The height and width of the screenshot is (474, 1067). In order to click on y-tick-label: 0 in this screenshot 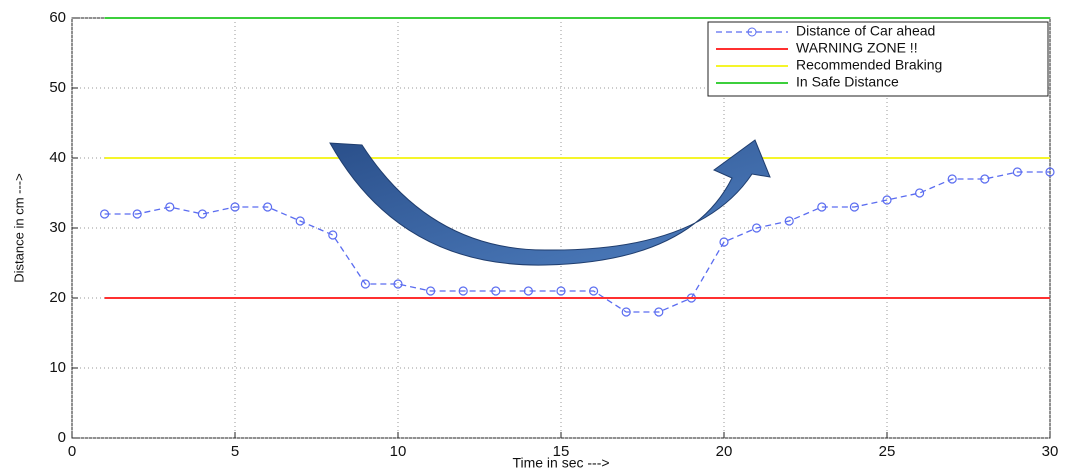, I will do `click(62, 437)`.